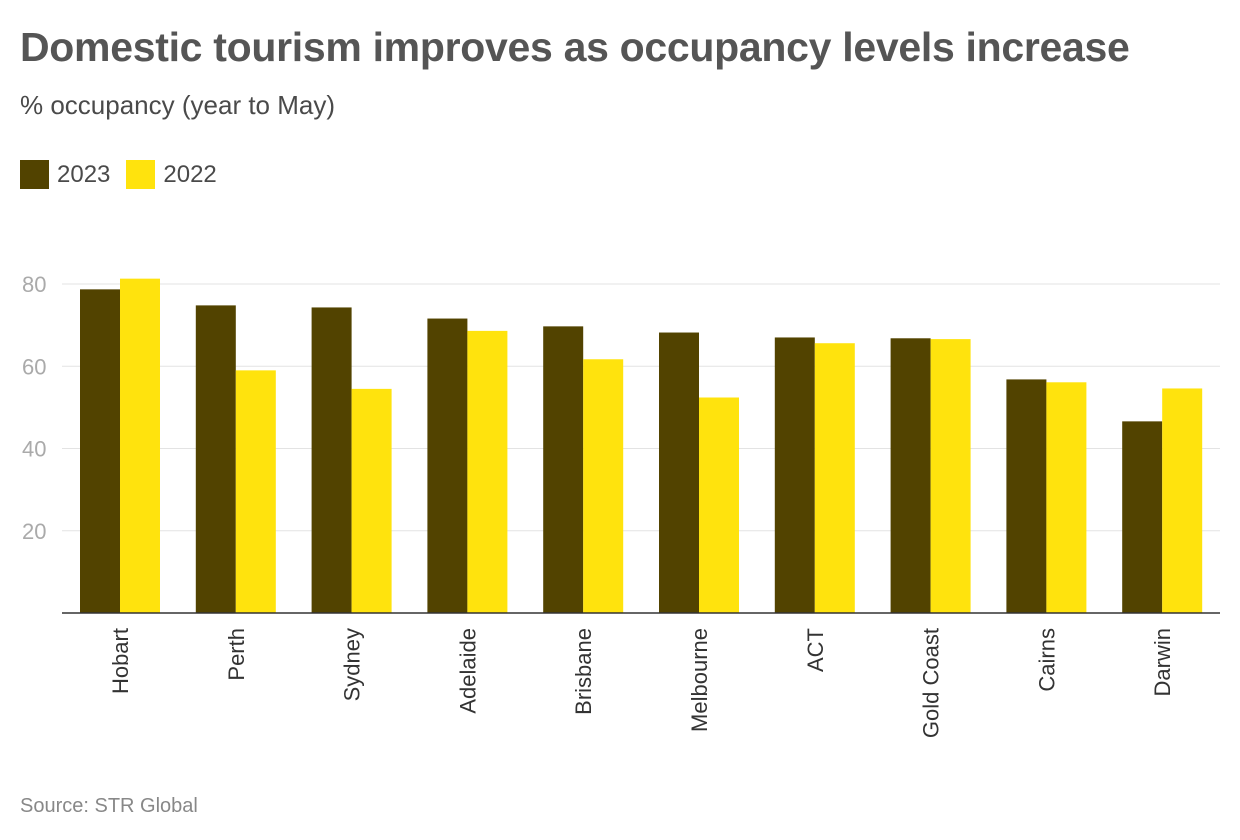 The height and width of the screenshot is (840, 1240). What do you see at coordinates (34, 531) in the screenshot?
I see `y-tick-label-20: 20` at bounding box center [34, 531].